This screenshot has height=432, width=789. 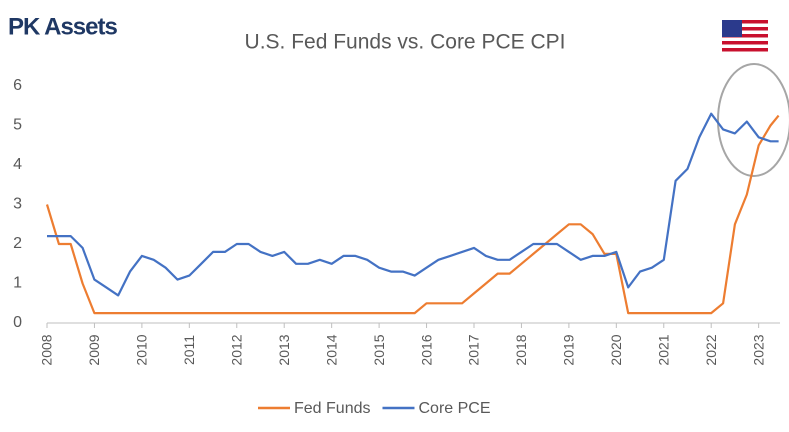 I want to click on x-tick-label: 2017, so click(x=474, y=349).